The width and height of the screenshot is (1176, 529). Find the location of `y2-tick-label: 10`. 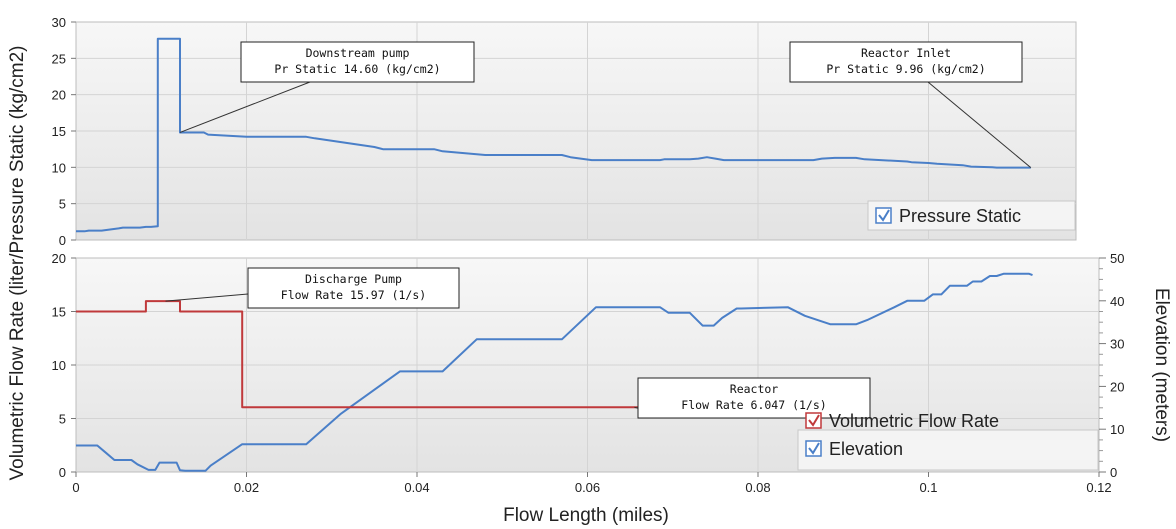

y2-tick-label: 10 is located at coordinates (1117, 429).